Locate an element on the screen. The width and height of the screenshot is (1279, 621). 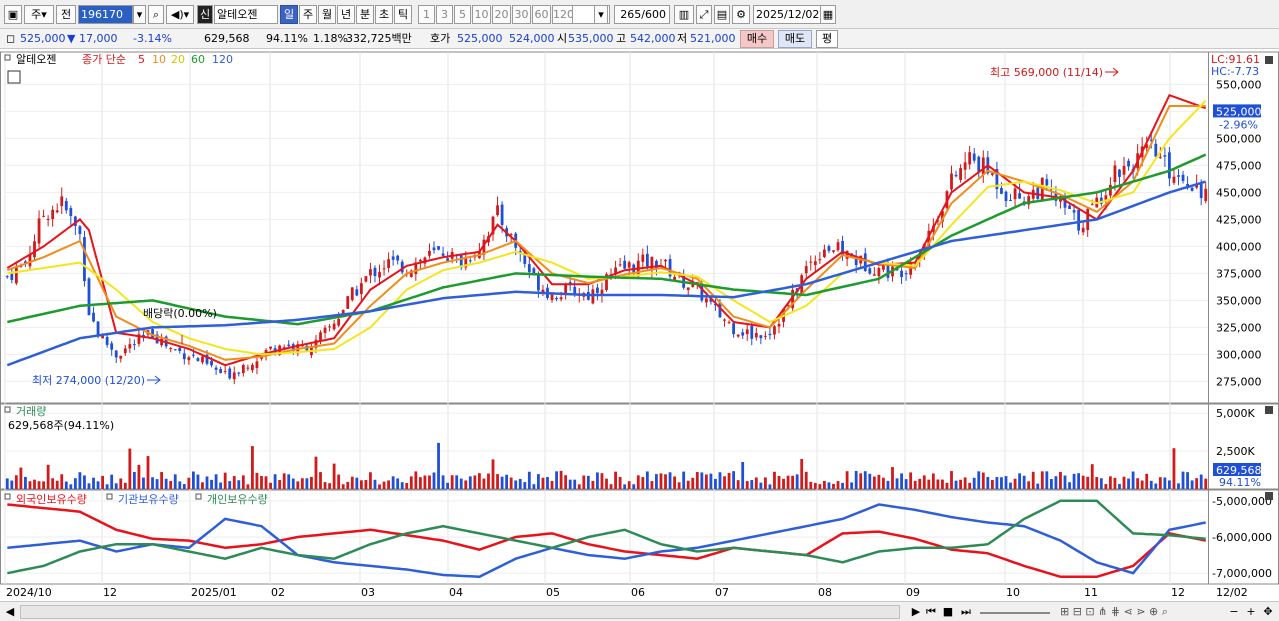
scroll-right-icon: ▶ is located at coordinates (916, 611).